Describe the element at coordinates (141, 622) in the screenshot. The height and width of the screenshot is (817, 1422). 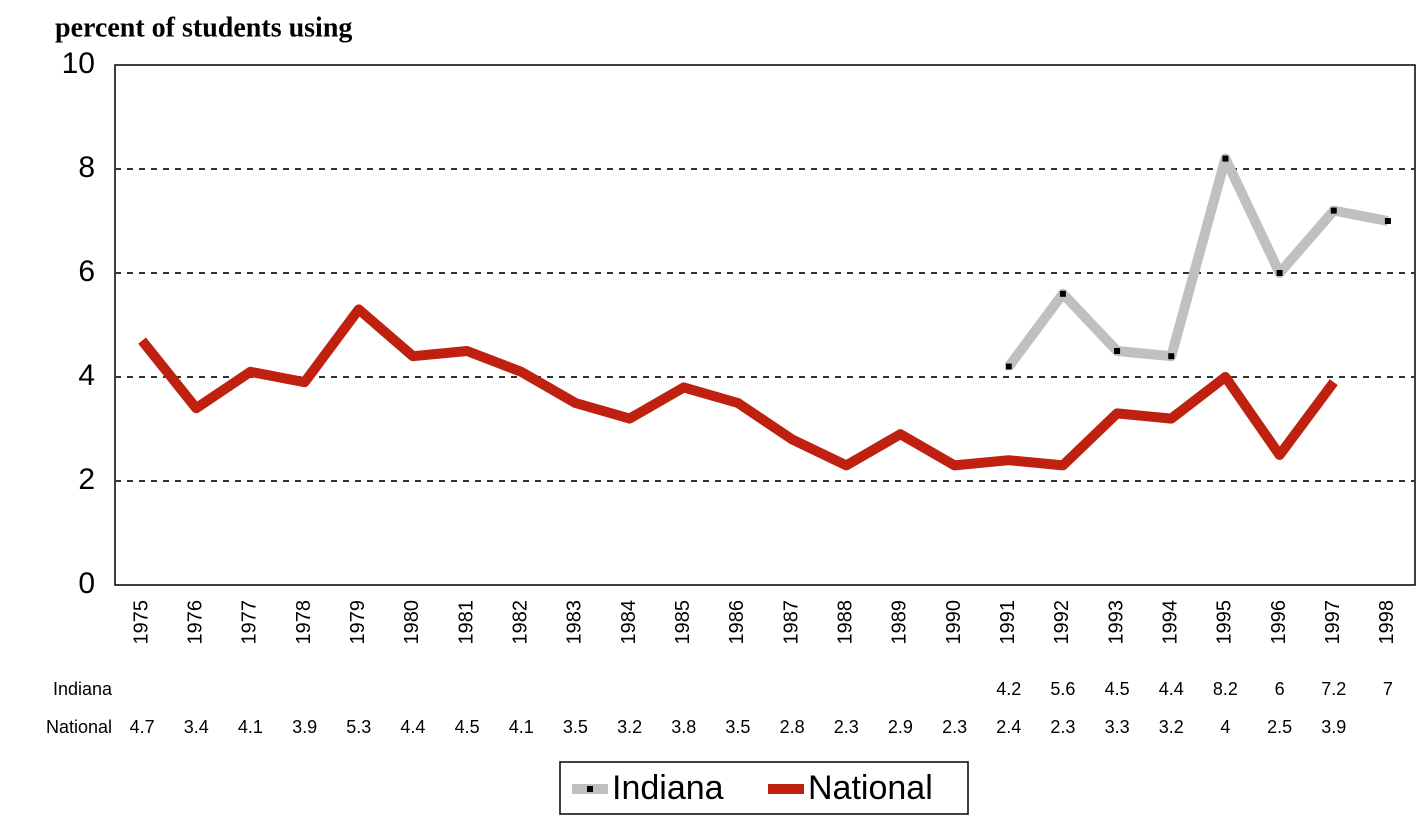
I see `x-tick-label: 1975` at that location.